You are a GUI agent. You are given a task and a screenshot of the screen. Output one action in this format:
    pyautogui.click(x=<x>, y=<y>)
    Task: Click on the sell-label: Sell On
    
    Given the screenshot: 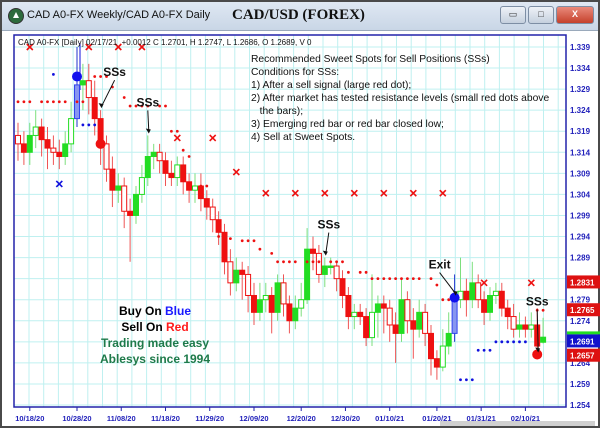 What is the action you would take?
    pyautogui.click(x=143, y=327)
    